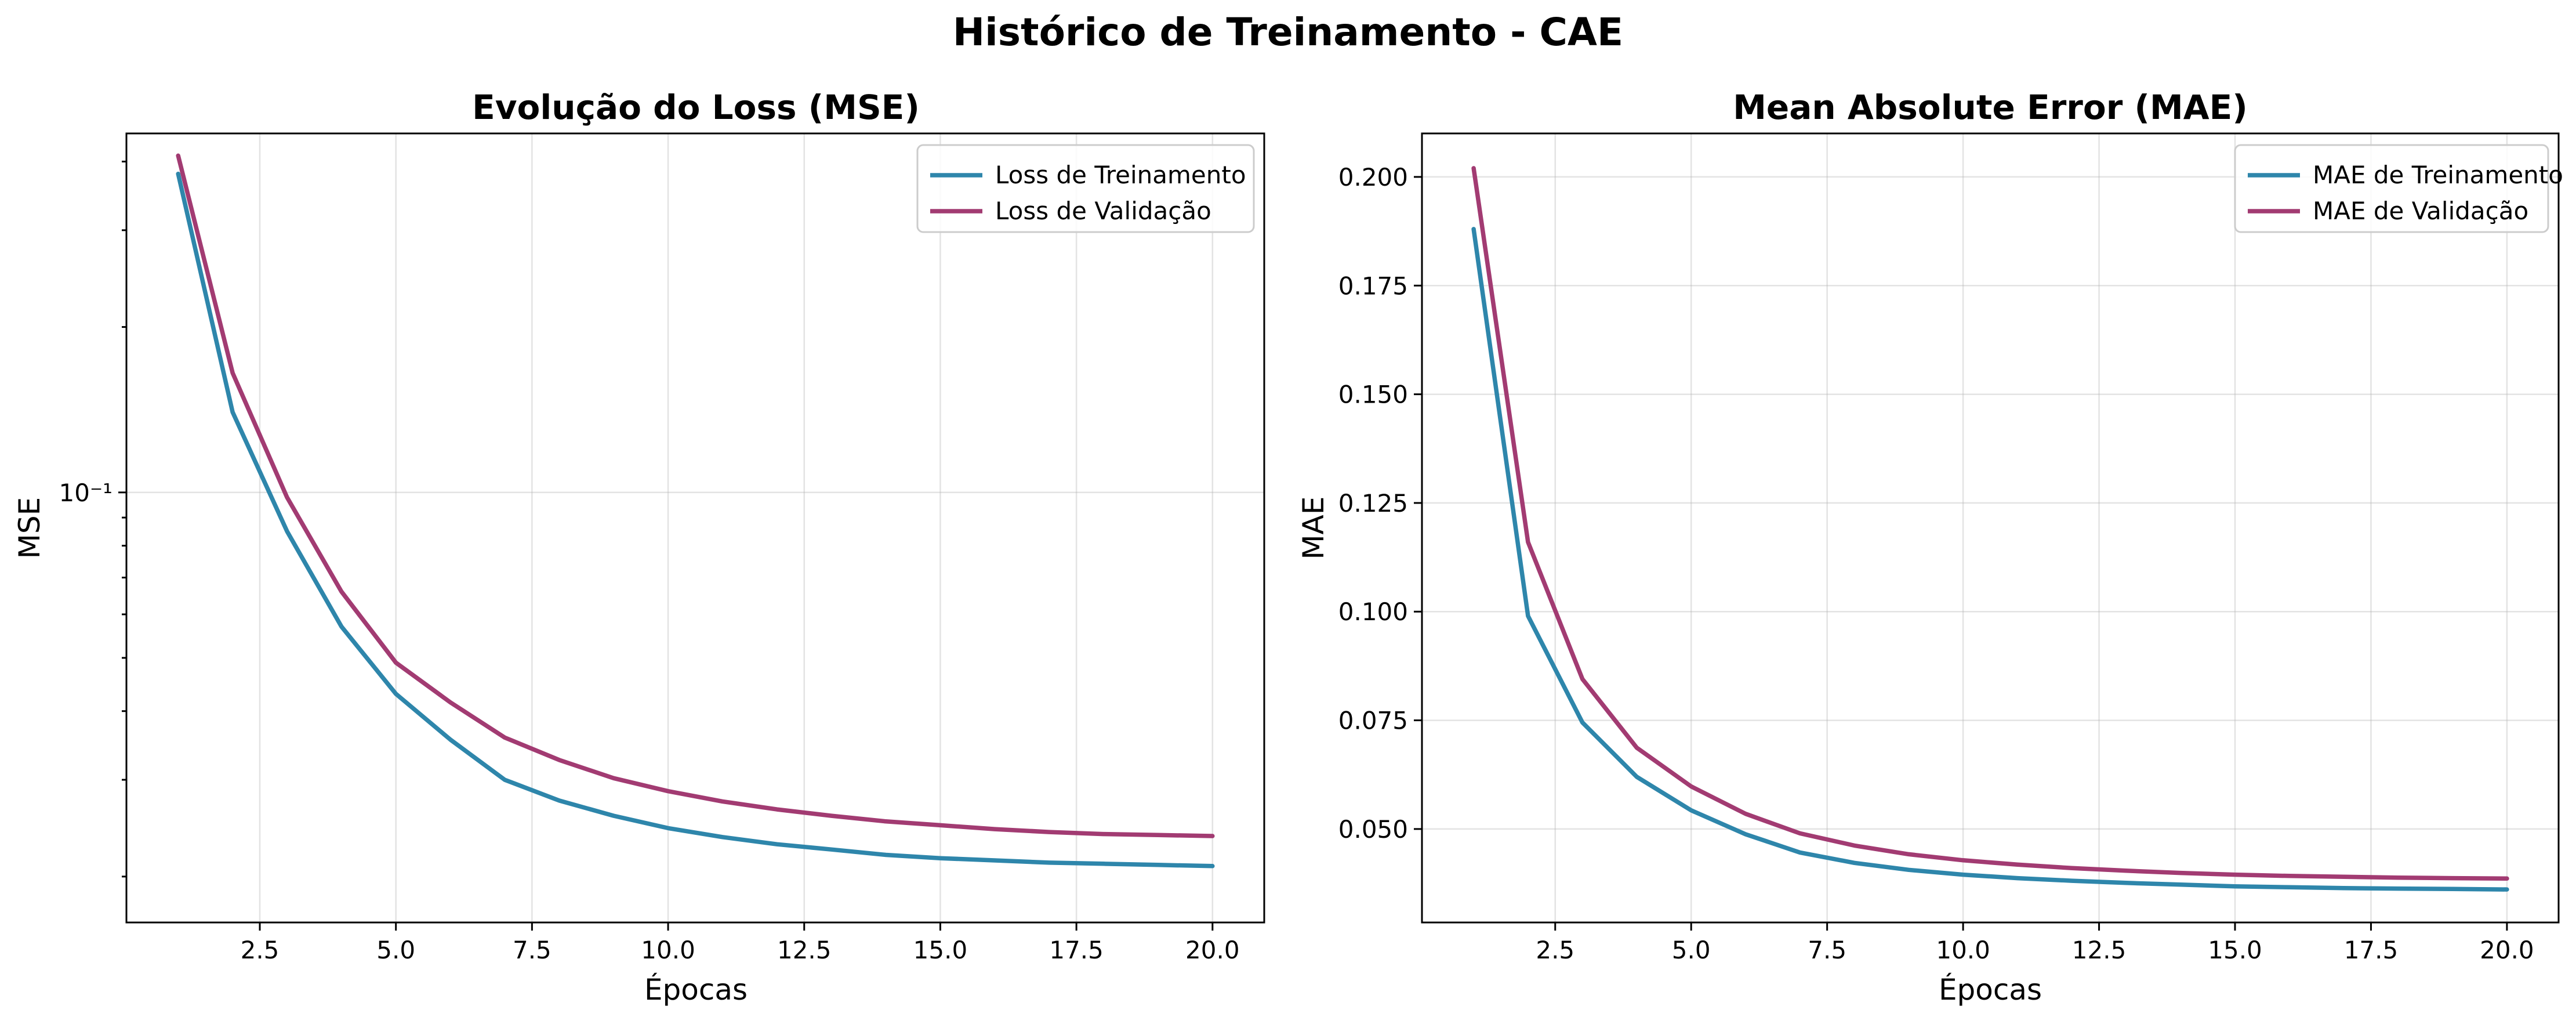 The image size is (2576, 1024). I want to click on mse-y-tick-label: 10⁻¹, so click(86, 493).